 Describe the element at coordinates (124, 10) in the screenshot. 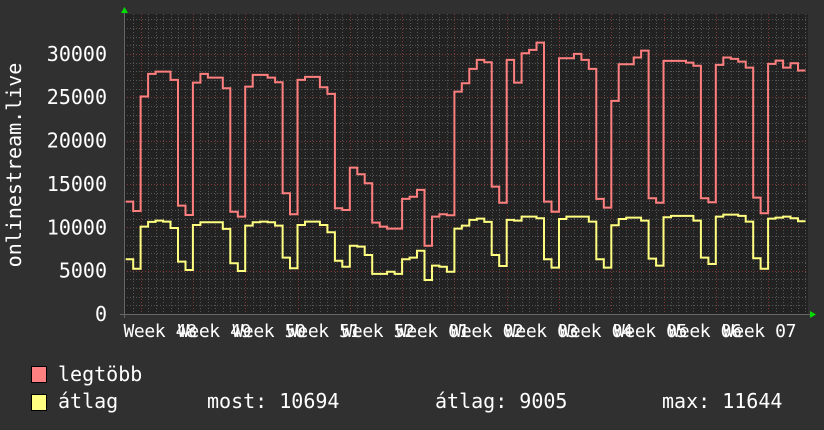

I see `y-axis-arrow-icon` at that location.